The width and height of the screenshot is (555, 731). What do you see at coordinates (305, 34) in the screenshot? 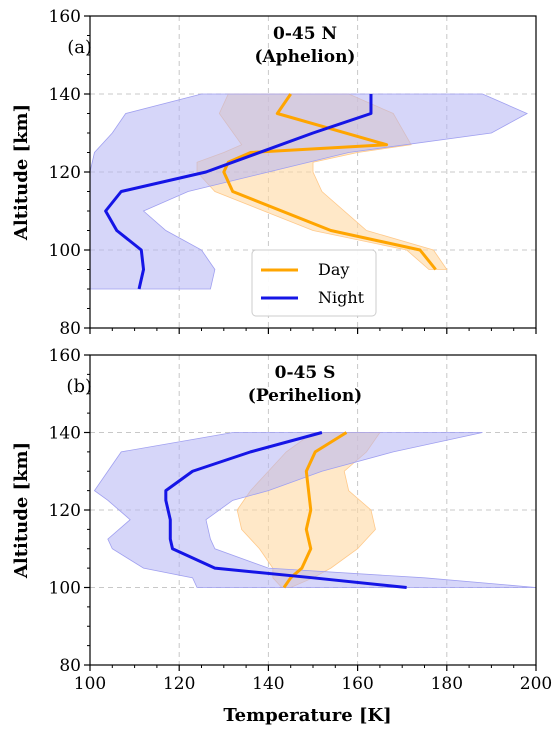
I see `panel-title-region: 0-45 N` at bounding box center [305, 34].